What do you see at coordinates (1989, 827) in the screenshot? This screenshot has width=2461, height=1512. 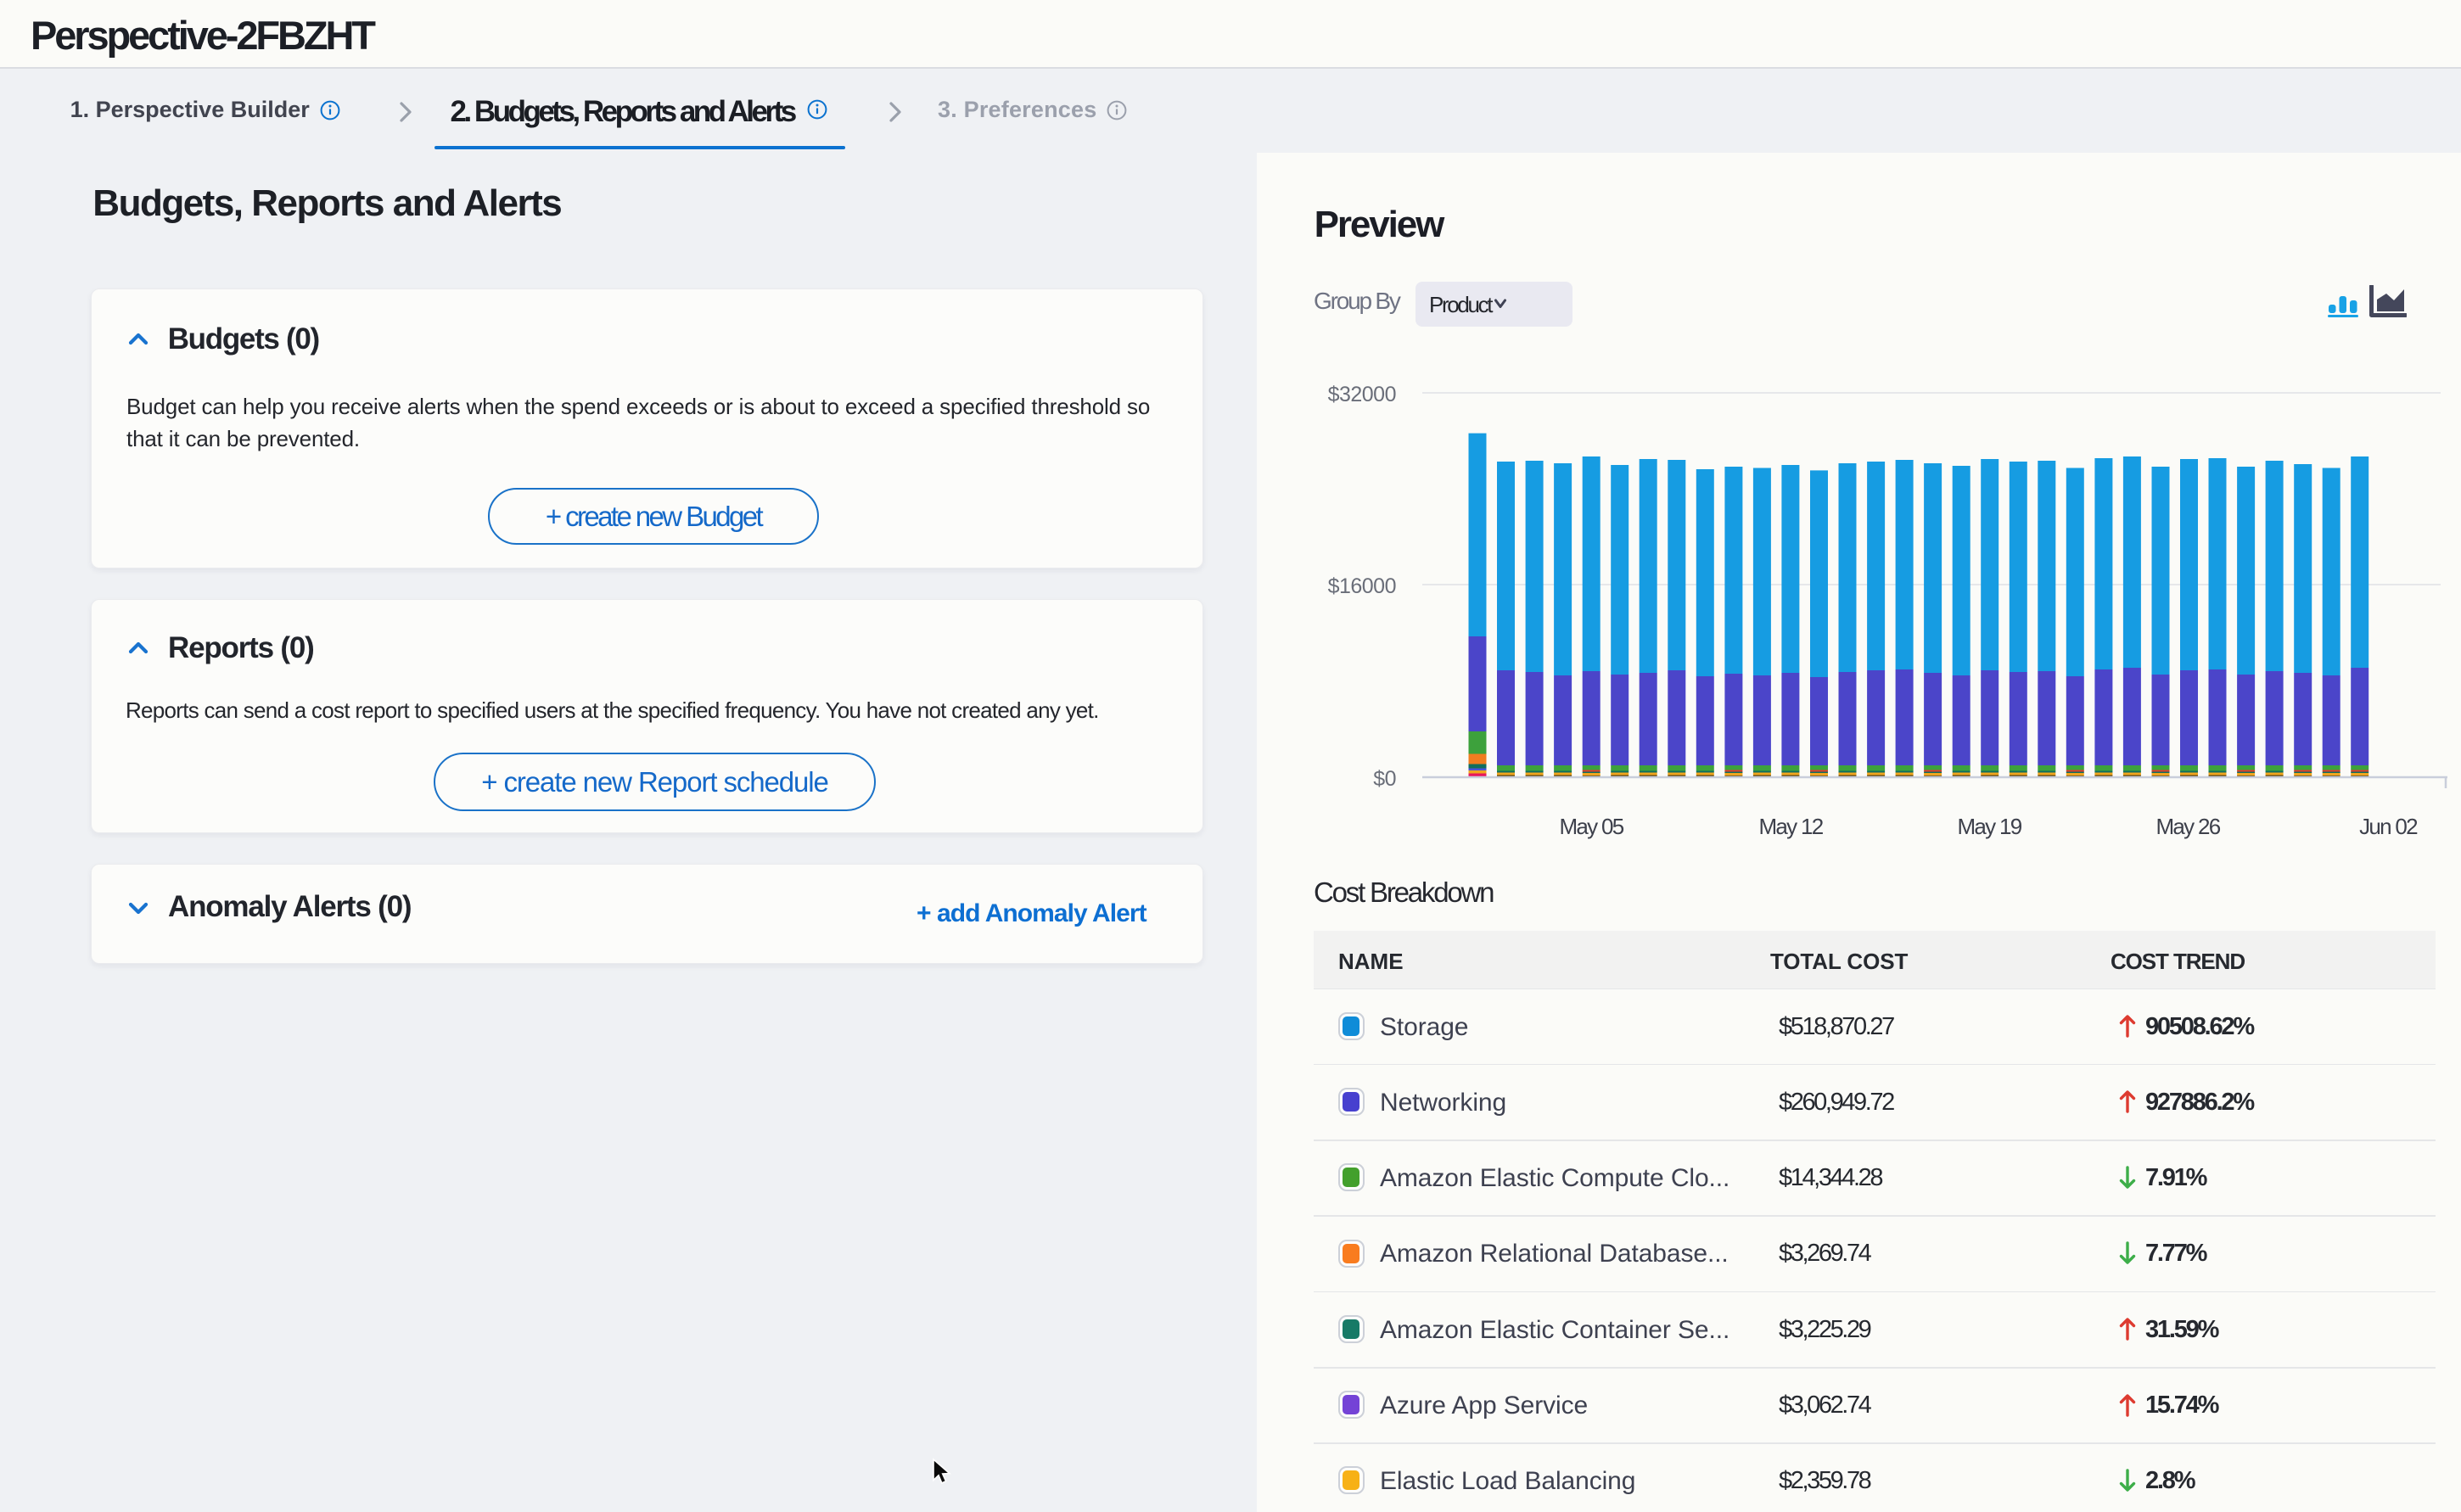 I see `svg-text: May 19` at bounding box center [1989, 827].